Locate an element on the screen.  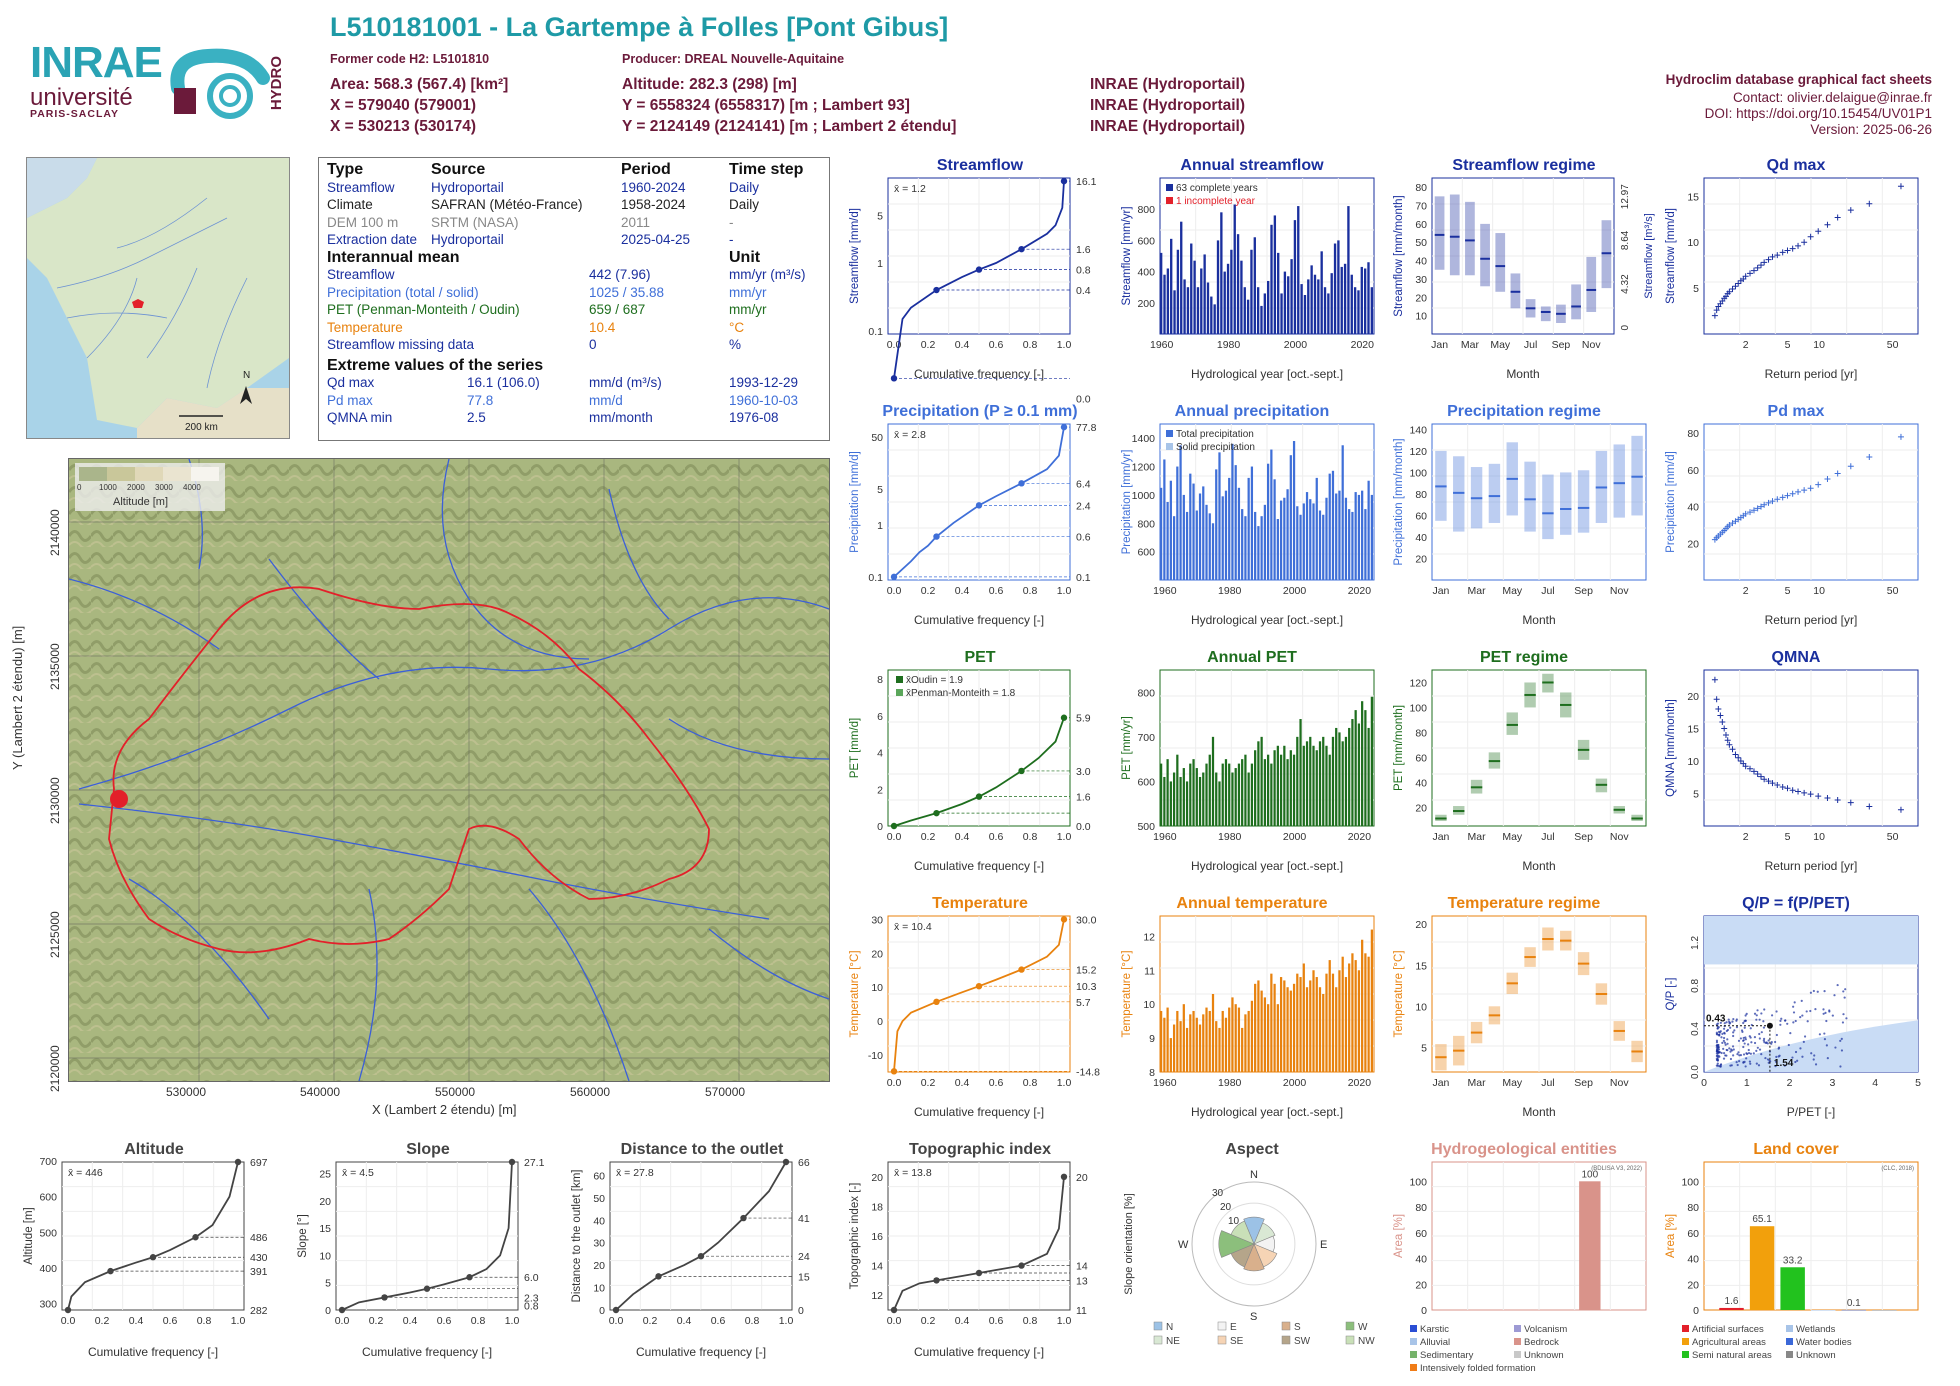
former-code: Former code H2: L5101810 is located at coordinates (410, 59).